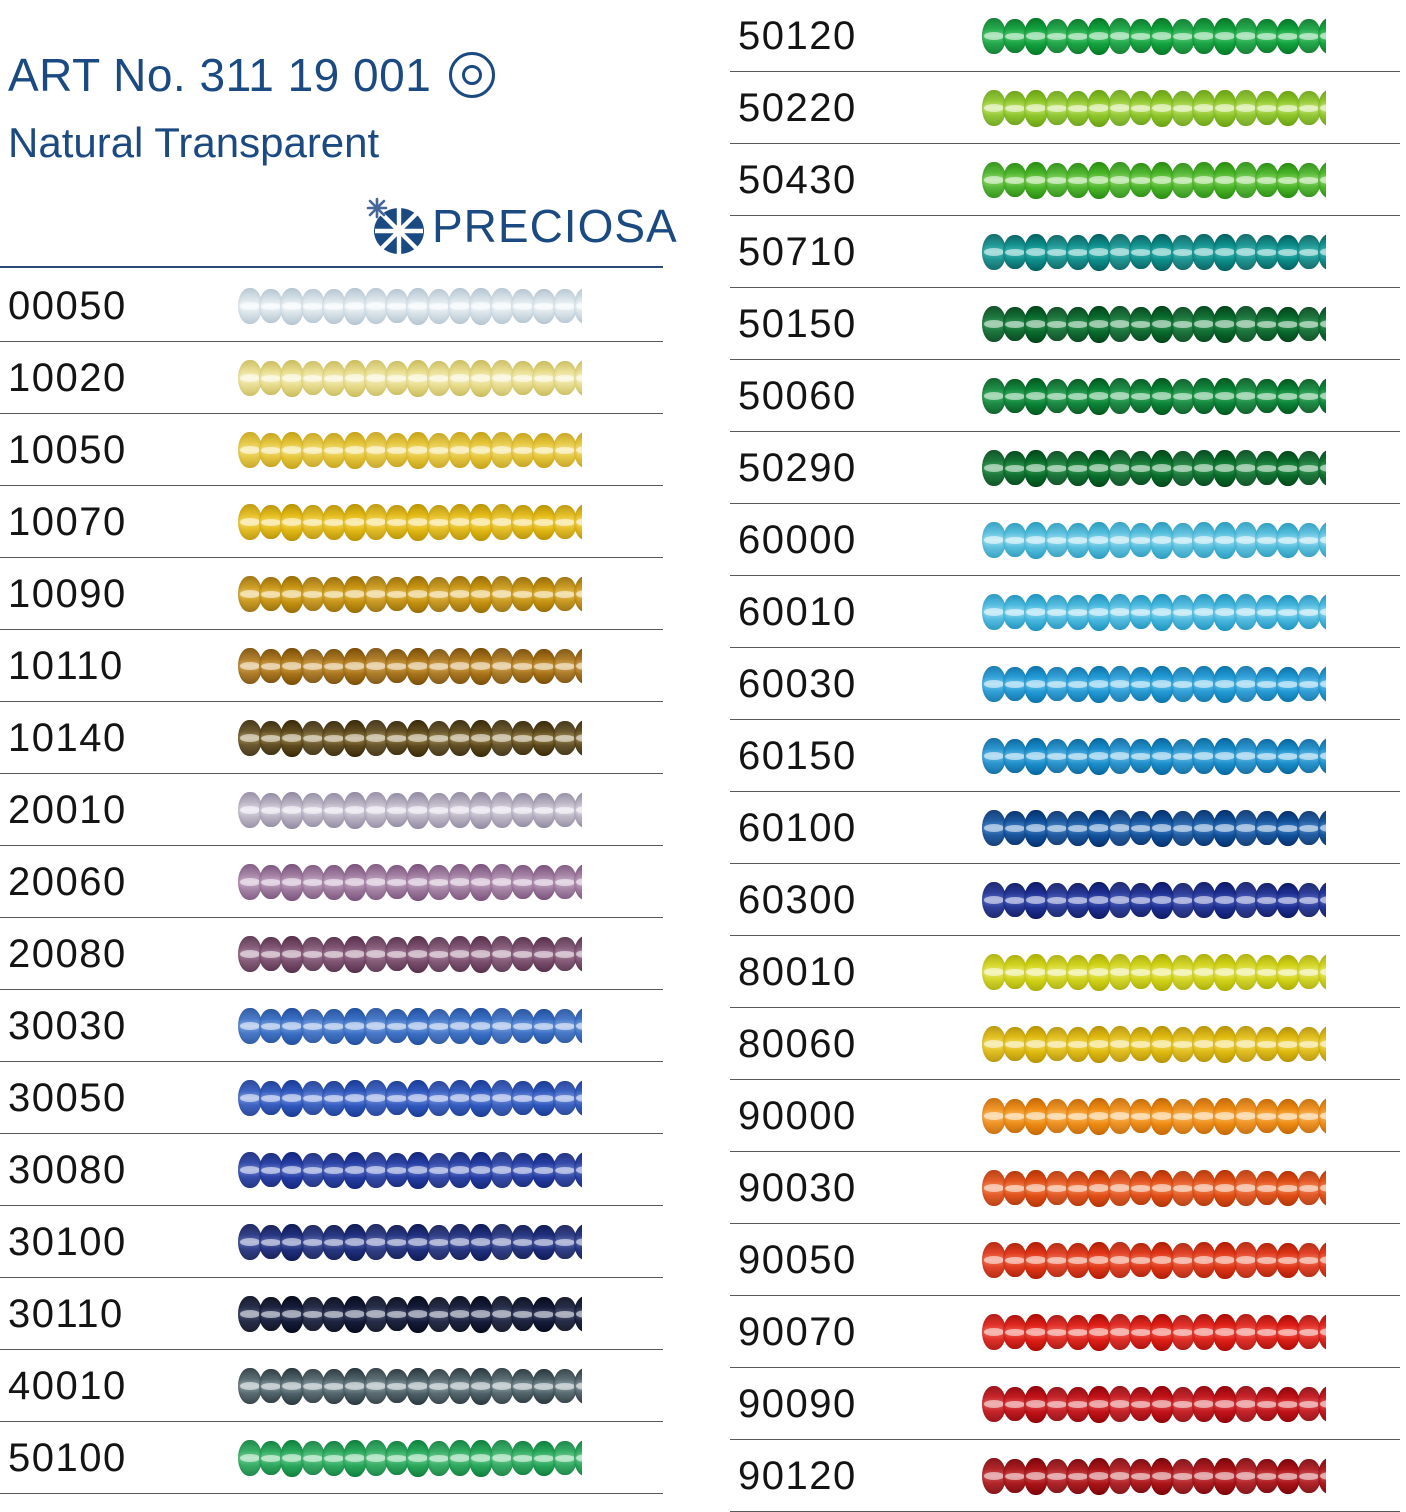  I want to click on color-row: 80060, so click(1068, 1044).